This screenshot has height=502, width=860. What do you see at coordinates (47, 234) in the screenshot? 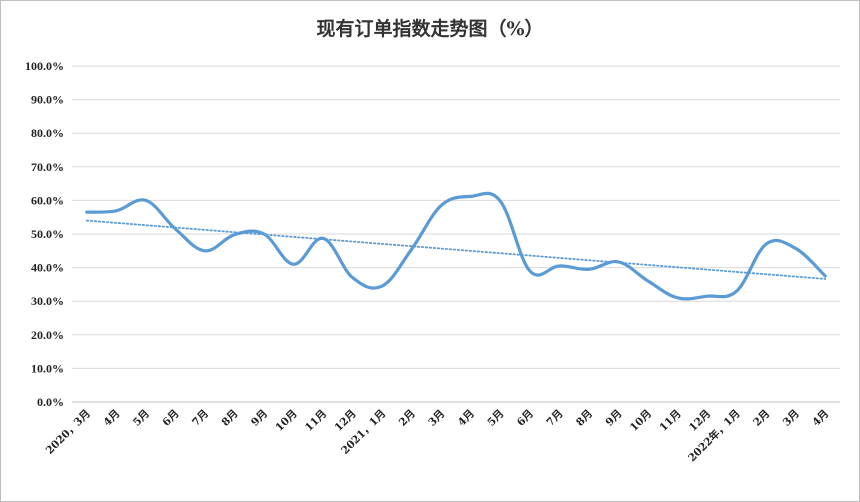
I see `y-tick-label: 50.0%` at bounding box center [47, 234].